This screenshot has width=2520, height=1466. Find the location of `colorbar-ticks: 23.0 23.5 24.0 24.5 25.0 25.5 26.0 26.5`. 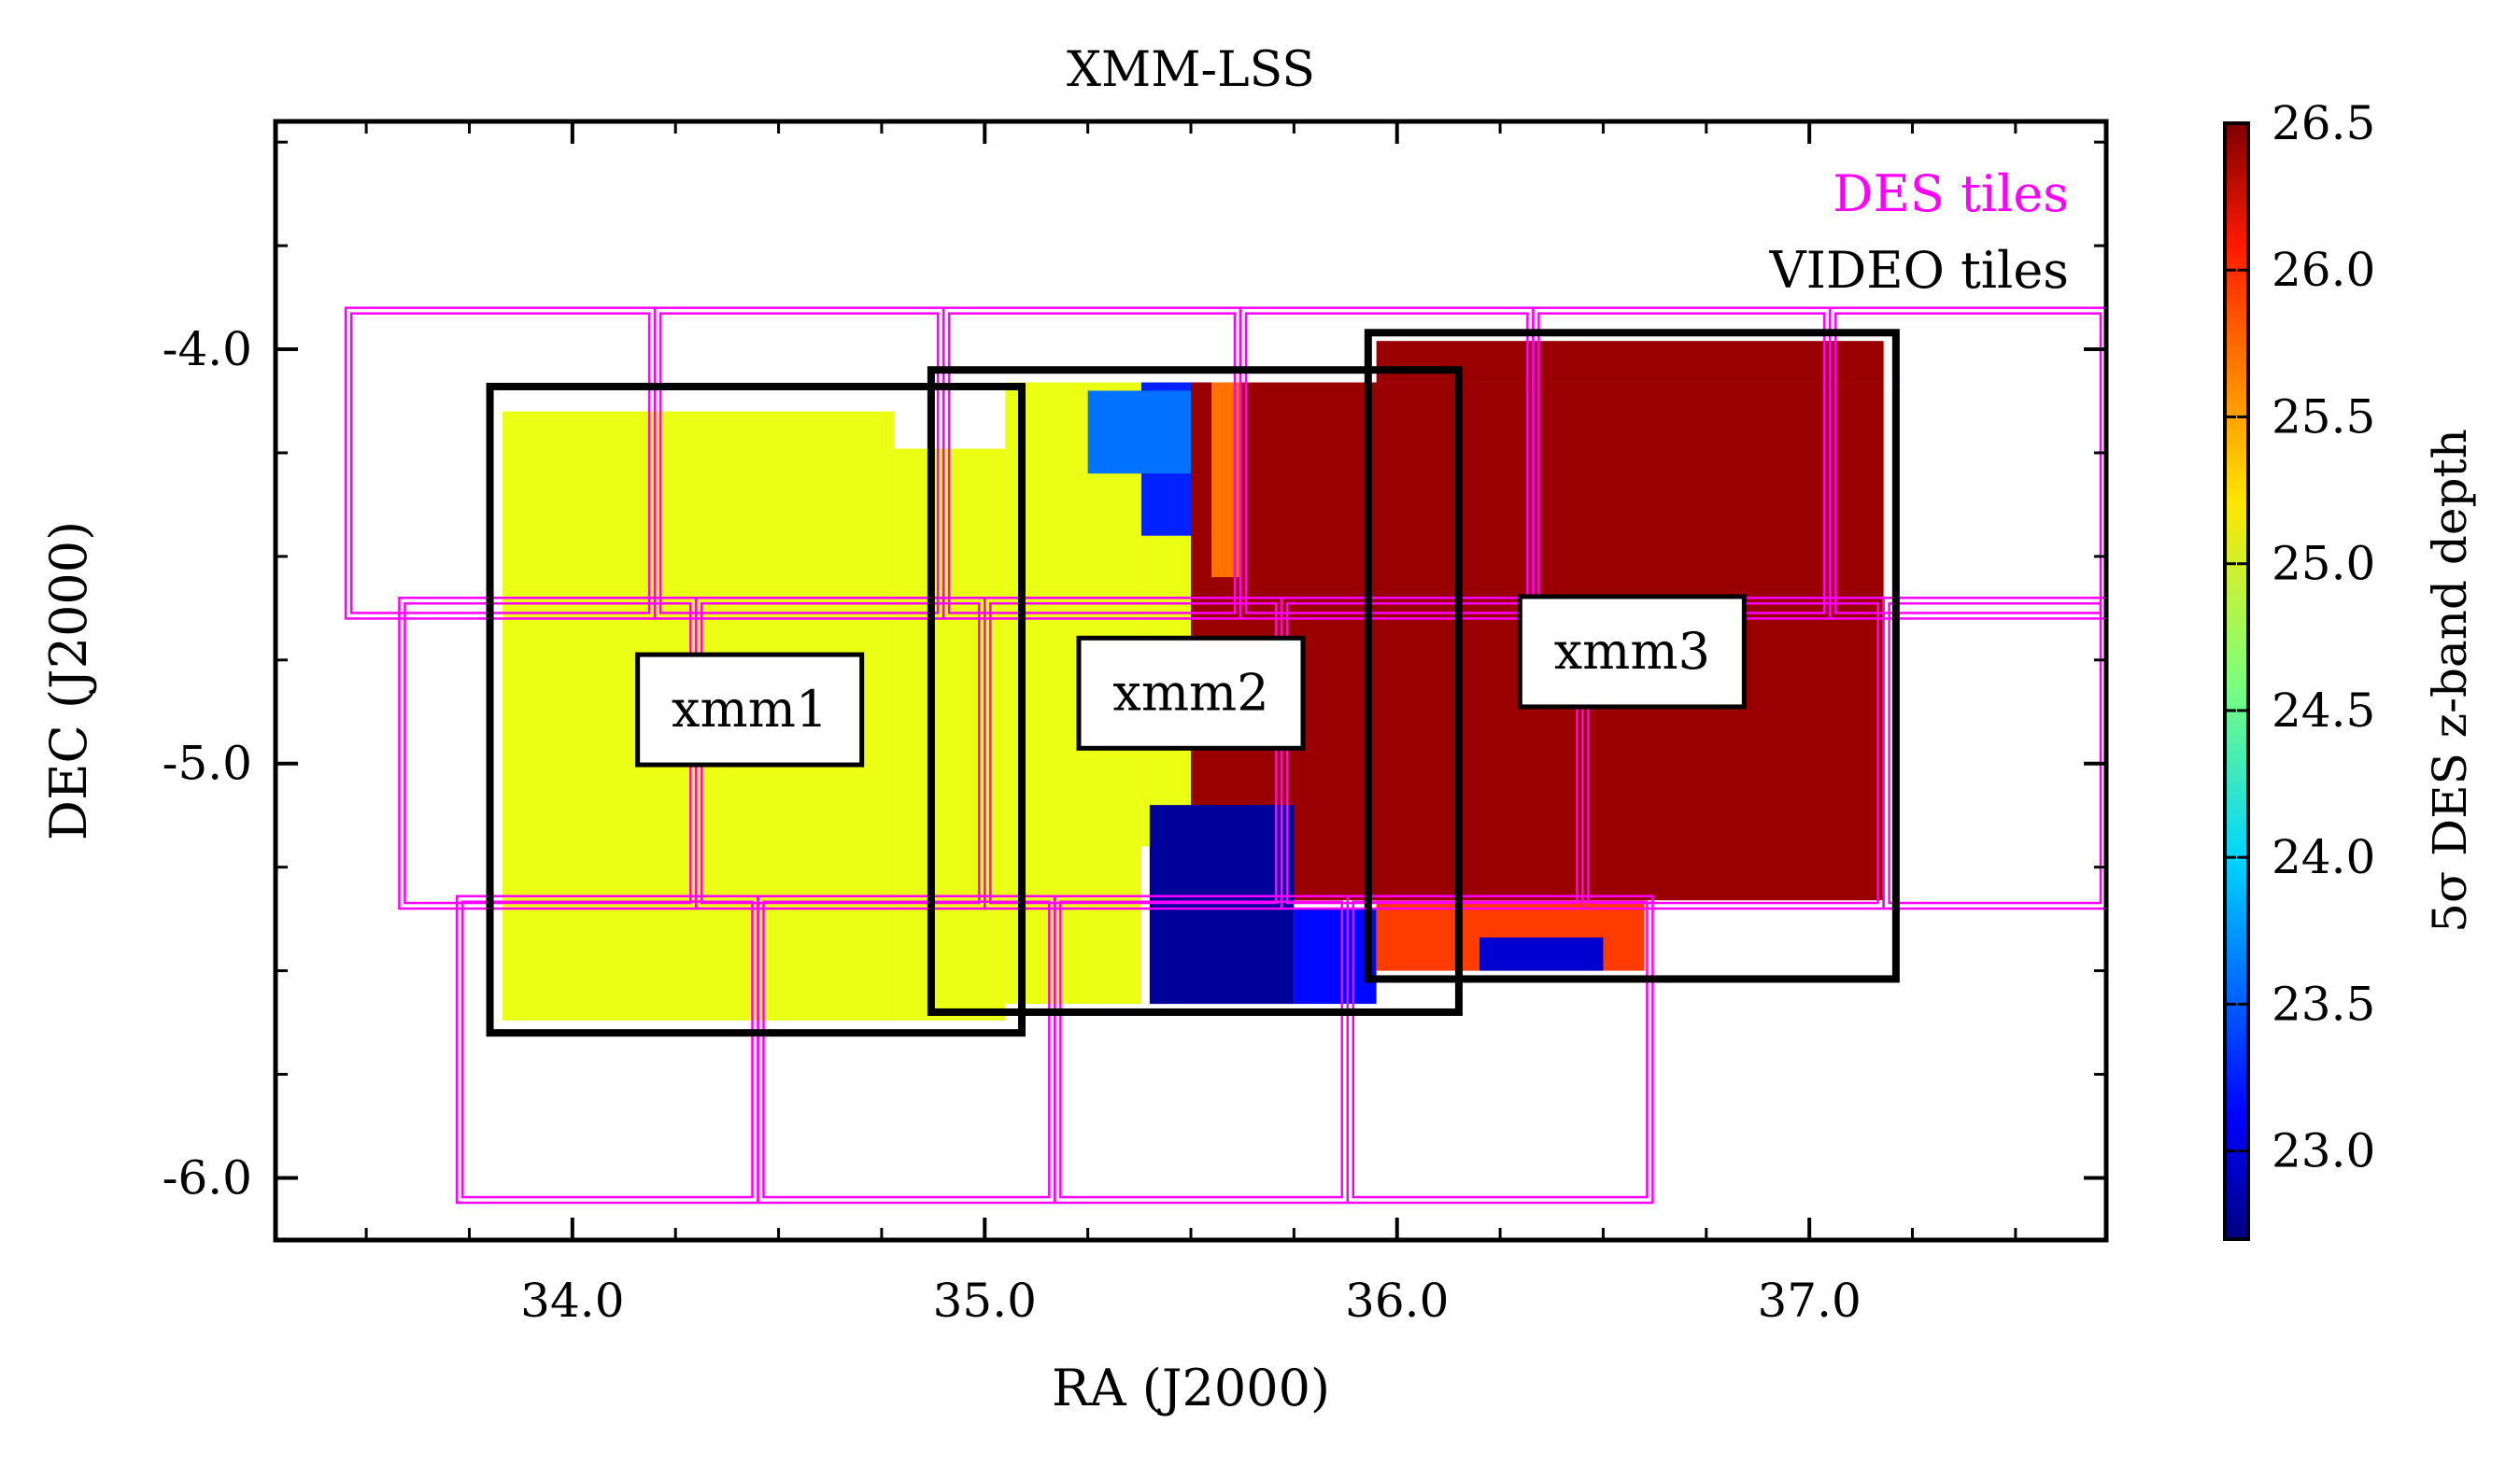

colorbar-ticks: 23.0 23.5 24.0 24.5 25.0 25.5 26.0 26.5 is located at coordinates (2300, 637).